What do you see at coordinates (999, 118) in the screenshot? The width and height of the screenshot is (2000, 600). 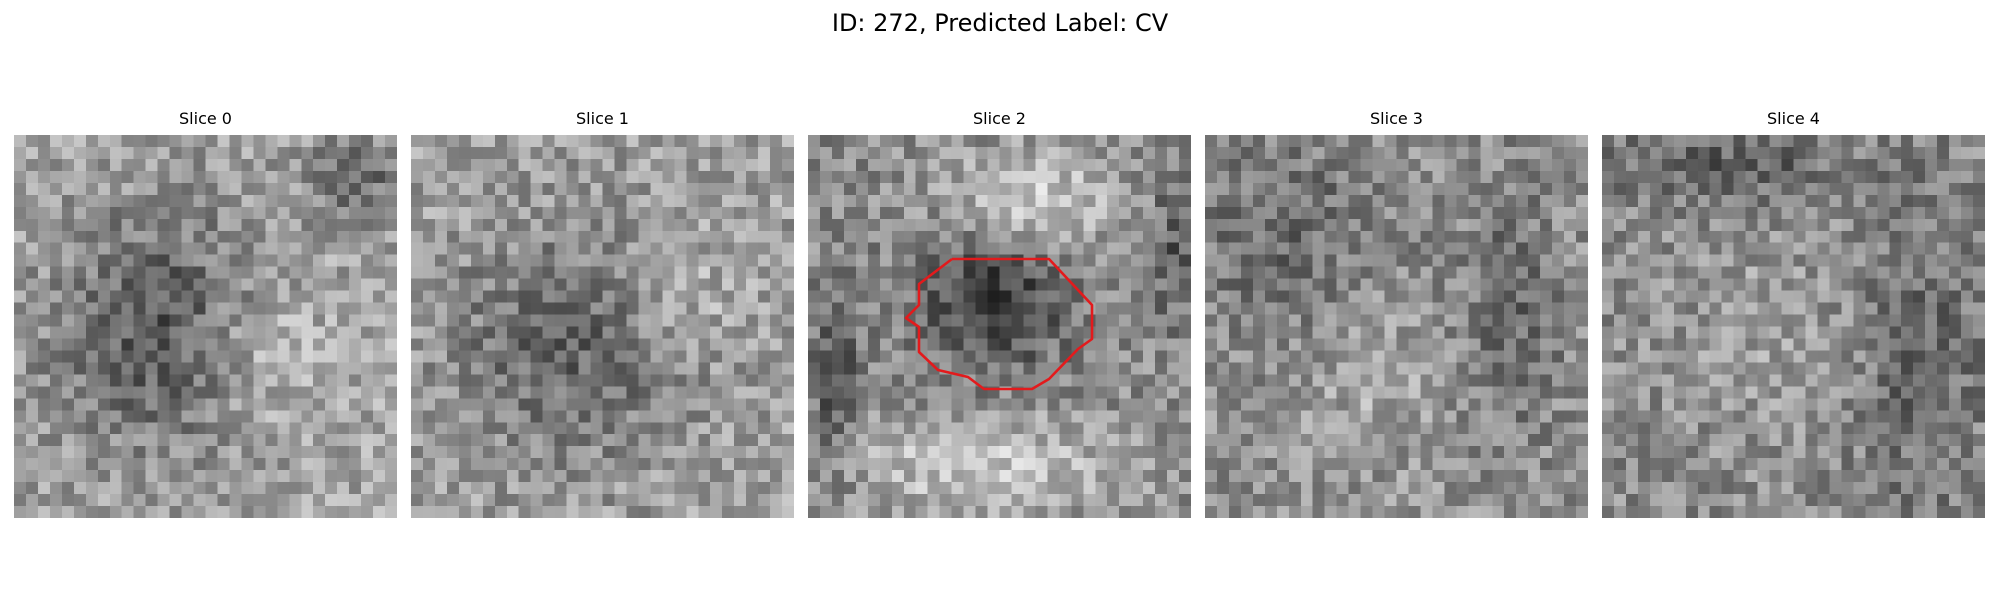 I see `slice-title-2: Slice 2` at bounding box center [999, 118].